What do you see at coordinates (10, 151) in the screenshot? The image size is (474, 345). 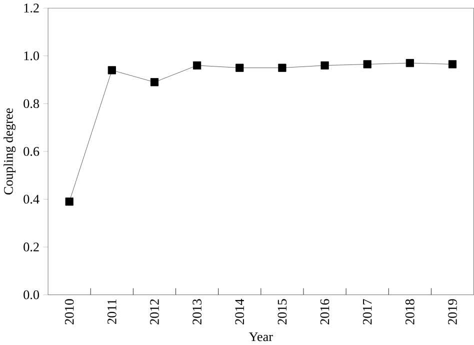 I see `y-axis-title: Coupling degree` at bounding box center [10, 151].